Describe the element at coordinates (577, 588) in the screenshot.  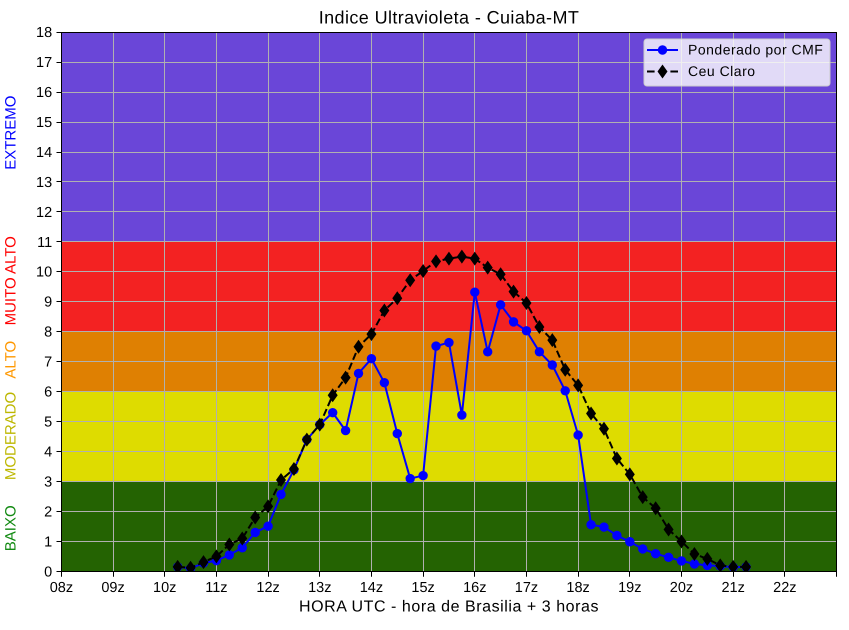
I see `svg-text: 18z` at that location.